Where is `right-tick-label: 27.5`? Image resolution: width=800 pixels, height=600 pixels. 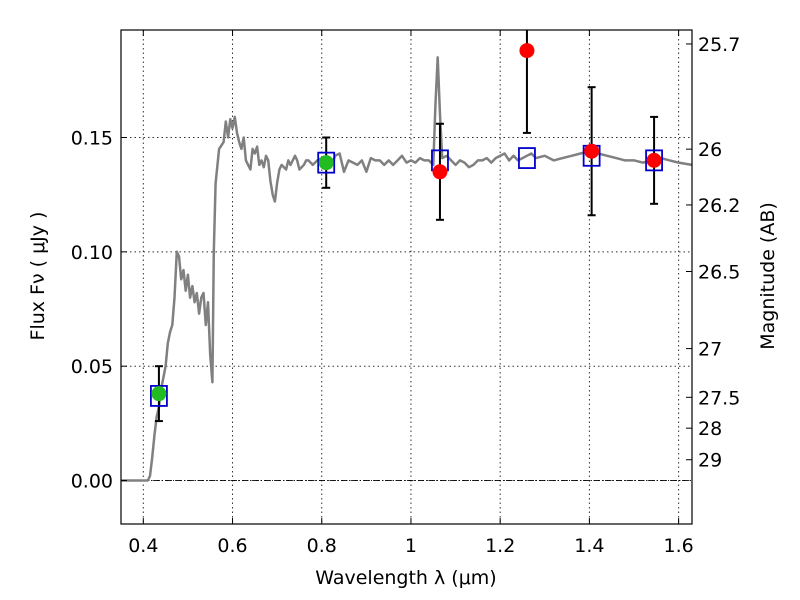
right-tick-label: 27.5 is located at coordinates (719, 398).